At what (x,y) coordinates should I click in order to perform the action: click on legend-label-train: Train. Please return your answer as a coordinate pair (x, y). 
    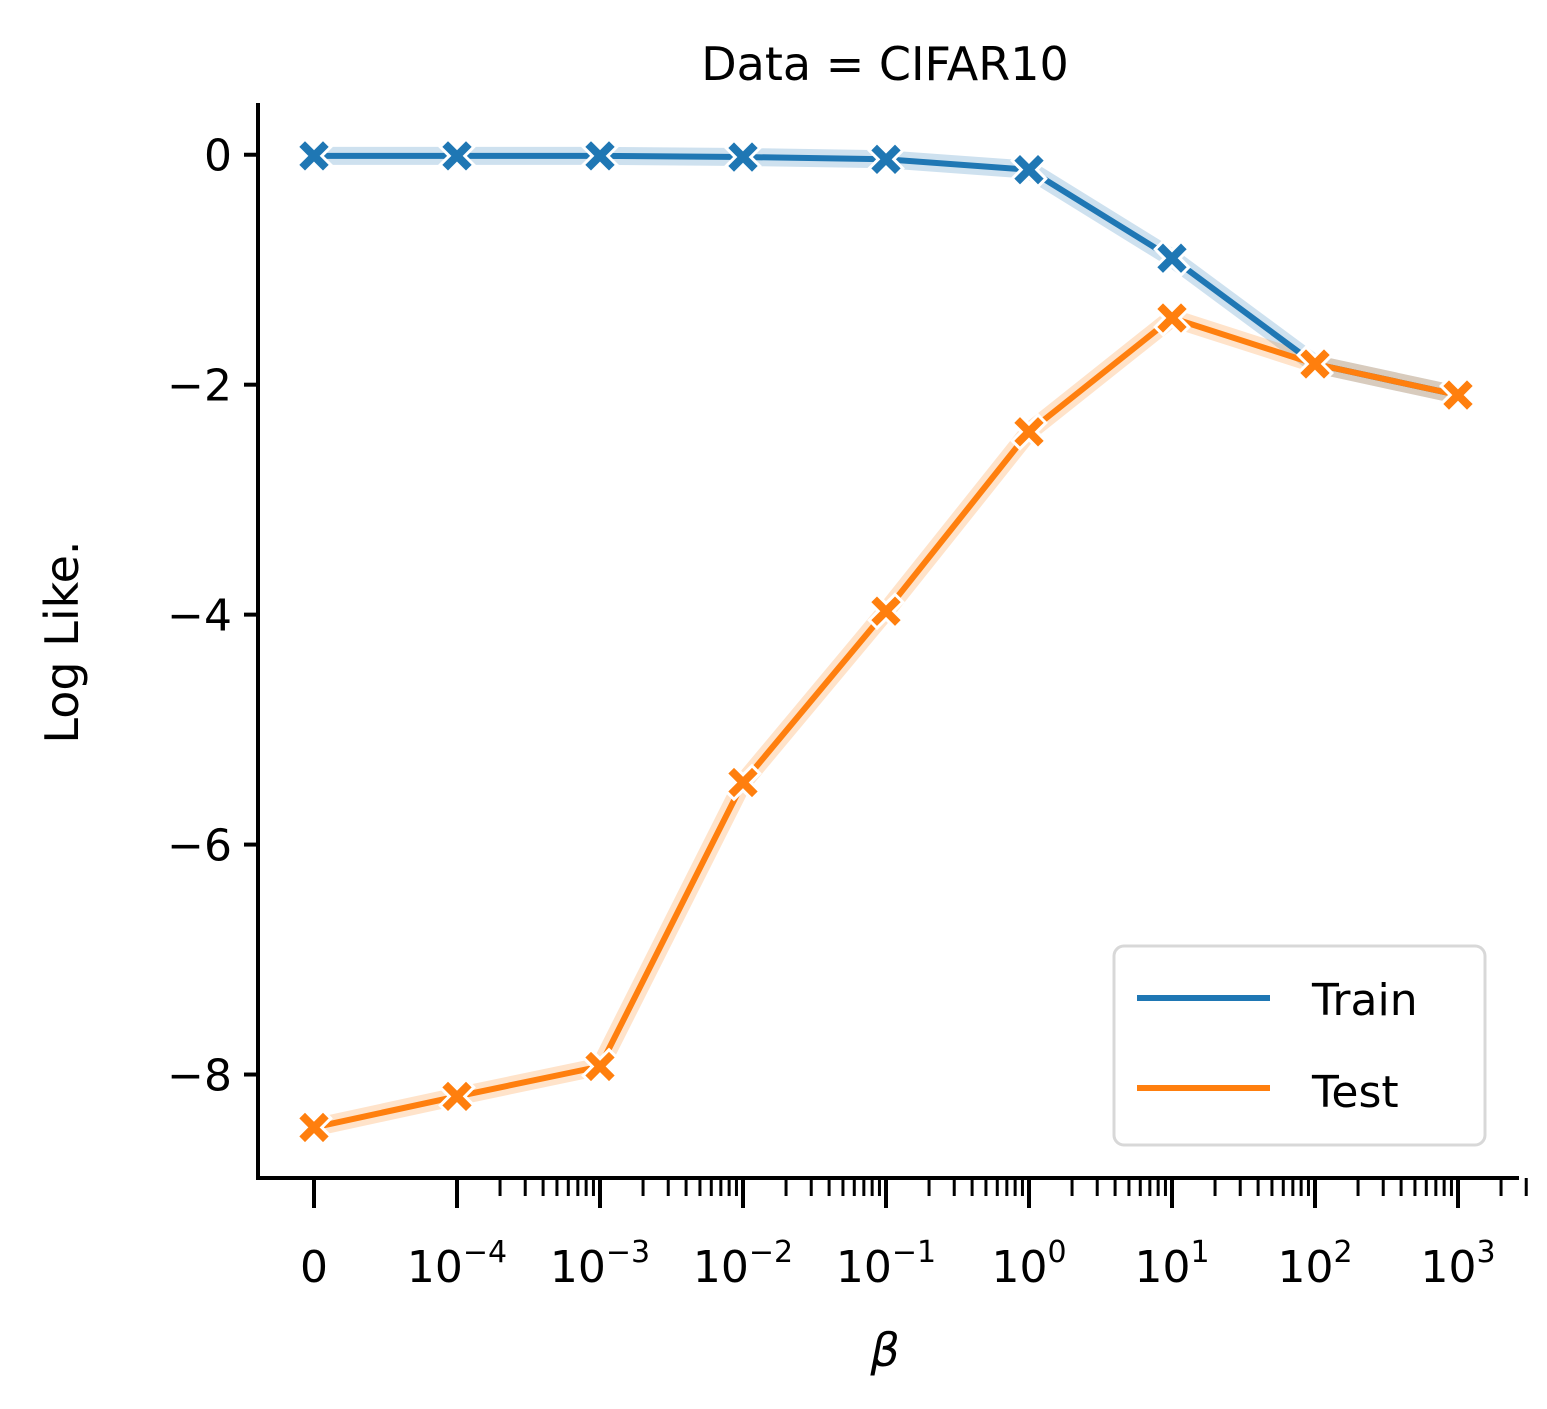
    Looking at the image, I should click on (1364, 1000).